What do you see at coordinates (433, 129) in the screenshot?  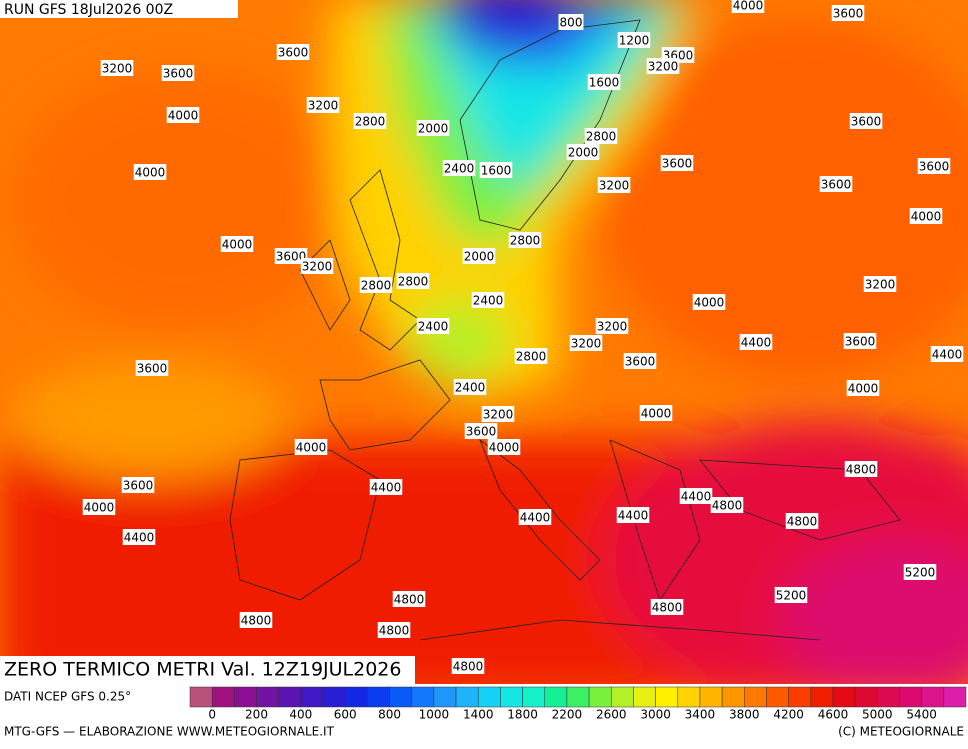 I see `contour-label: 2000` at bounding box center [433, 129].